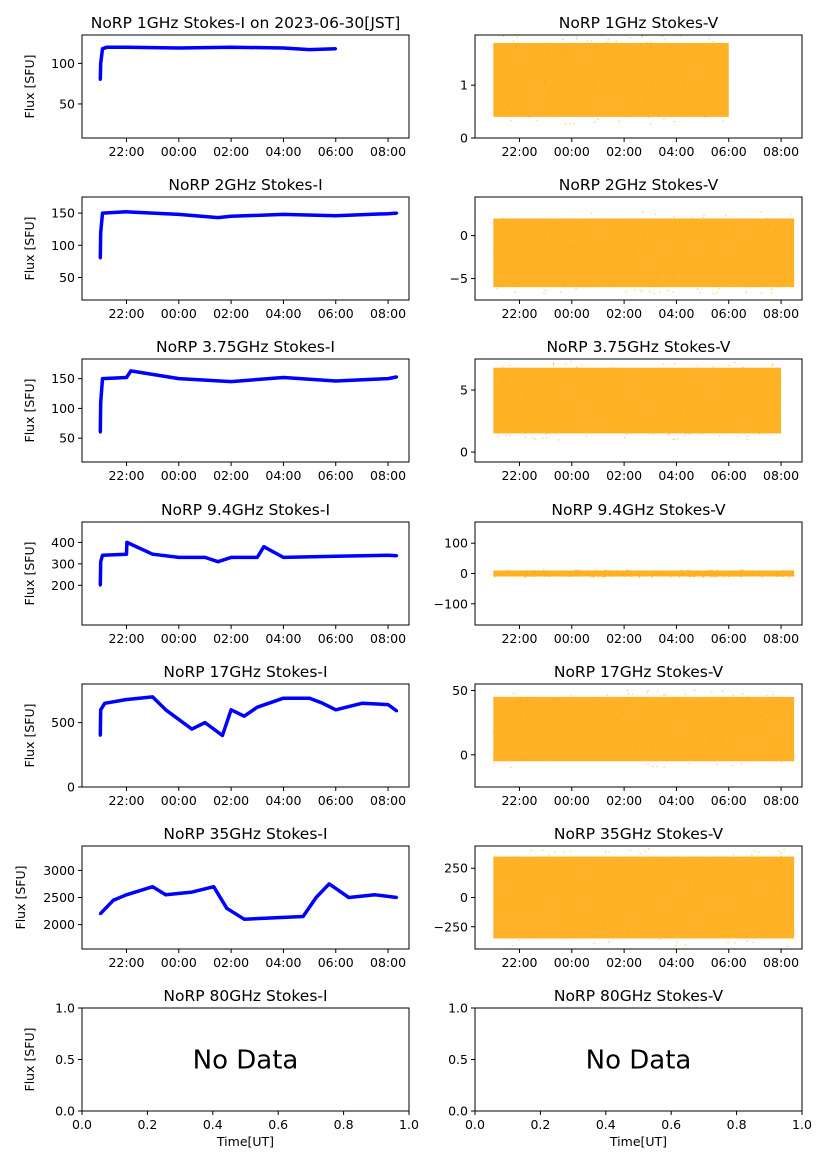 This screenshot has height=1169, width=827. Describe the element at coordinates (63, 213) in the screenshot. I see `y-tick-label: 150` at that location.